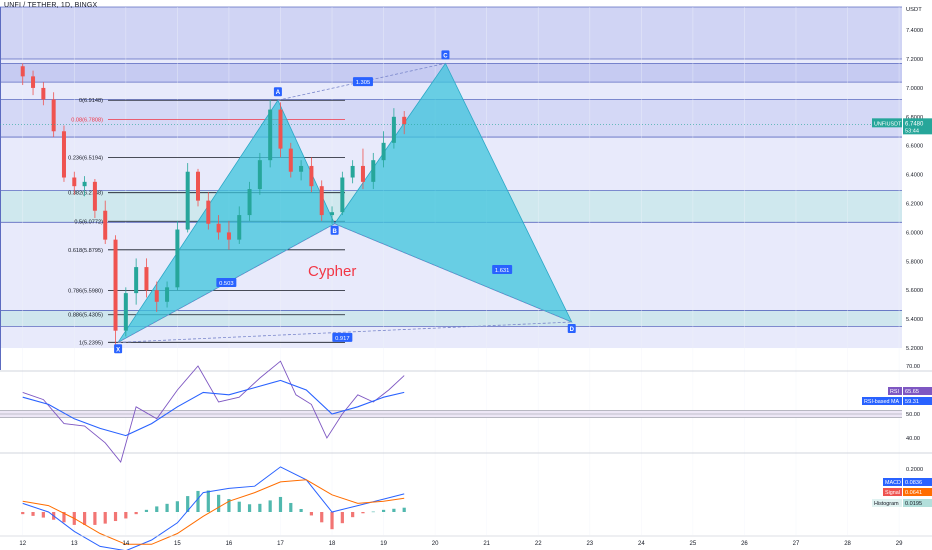 The width and height of the screenshot is (932, 550). What do you see at coordinates (744, 544) in the screenshot?
I see `time-tick-14: 26` at bounding box center [744, 544].